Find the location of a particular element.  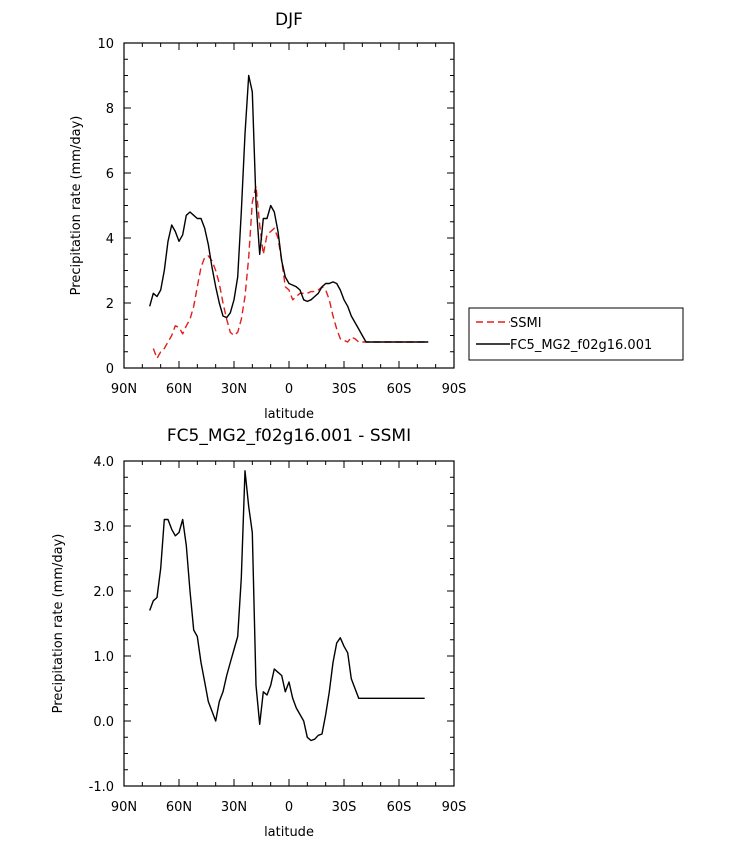

y-tick-labels: 0 2 4 6 8 10 is located at coordinates (105, 207).